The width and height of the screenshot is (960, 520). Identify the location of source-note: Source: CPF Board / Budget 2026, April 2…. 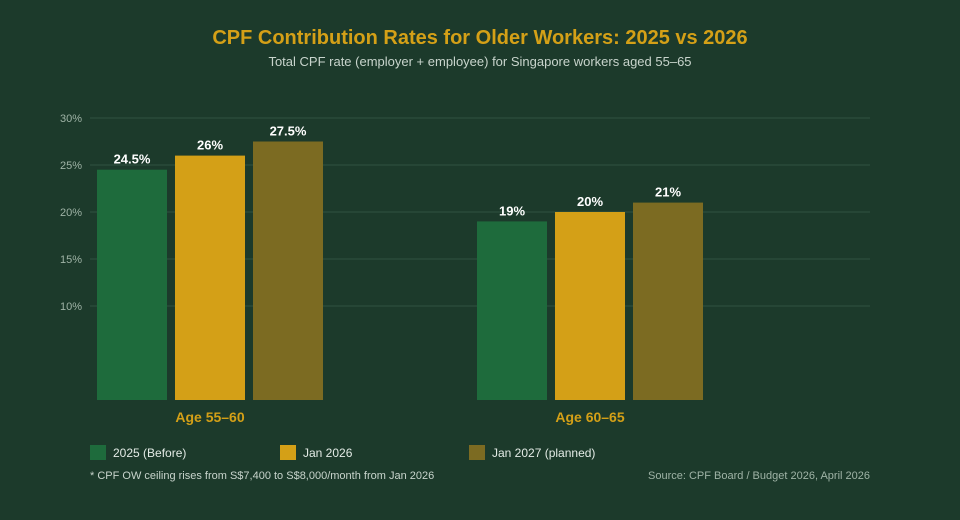
(759, 476).